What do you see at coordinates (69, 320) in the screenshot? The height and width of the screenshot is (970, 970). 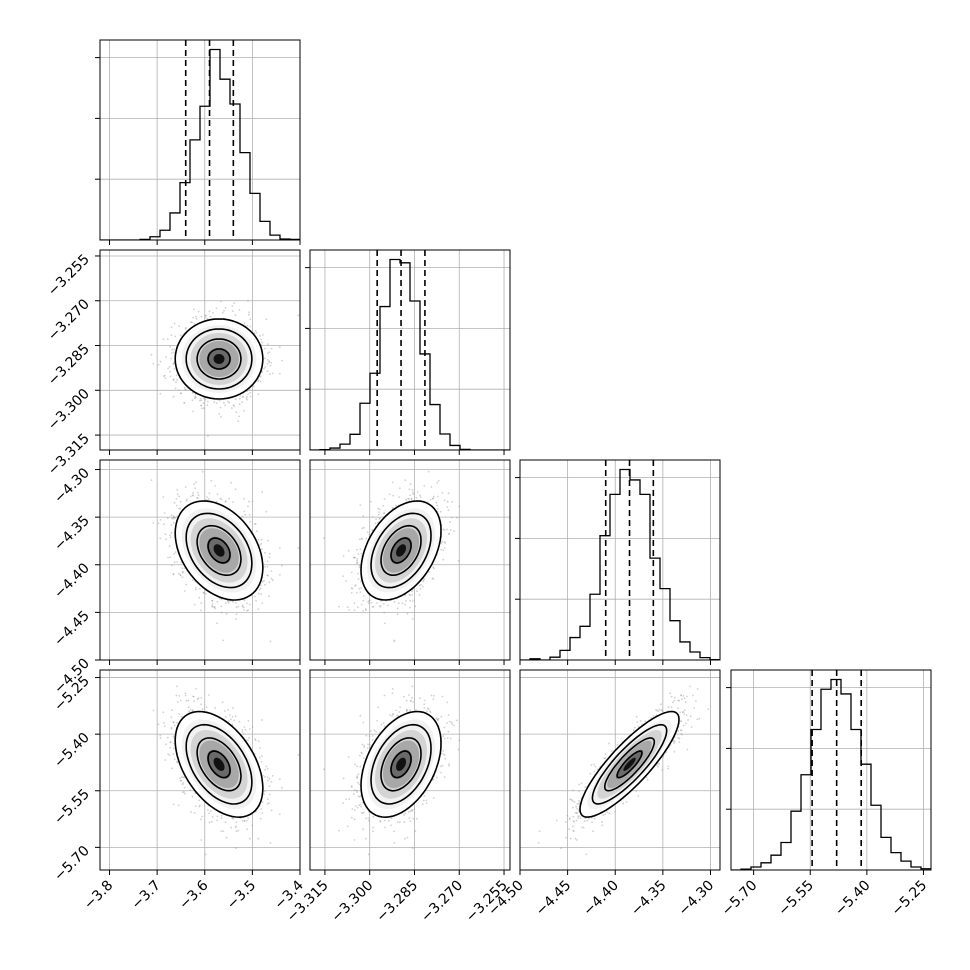 I see `y-tick-label: −3.270` at bounding box center [69, 320].